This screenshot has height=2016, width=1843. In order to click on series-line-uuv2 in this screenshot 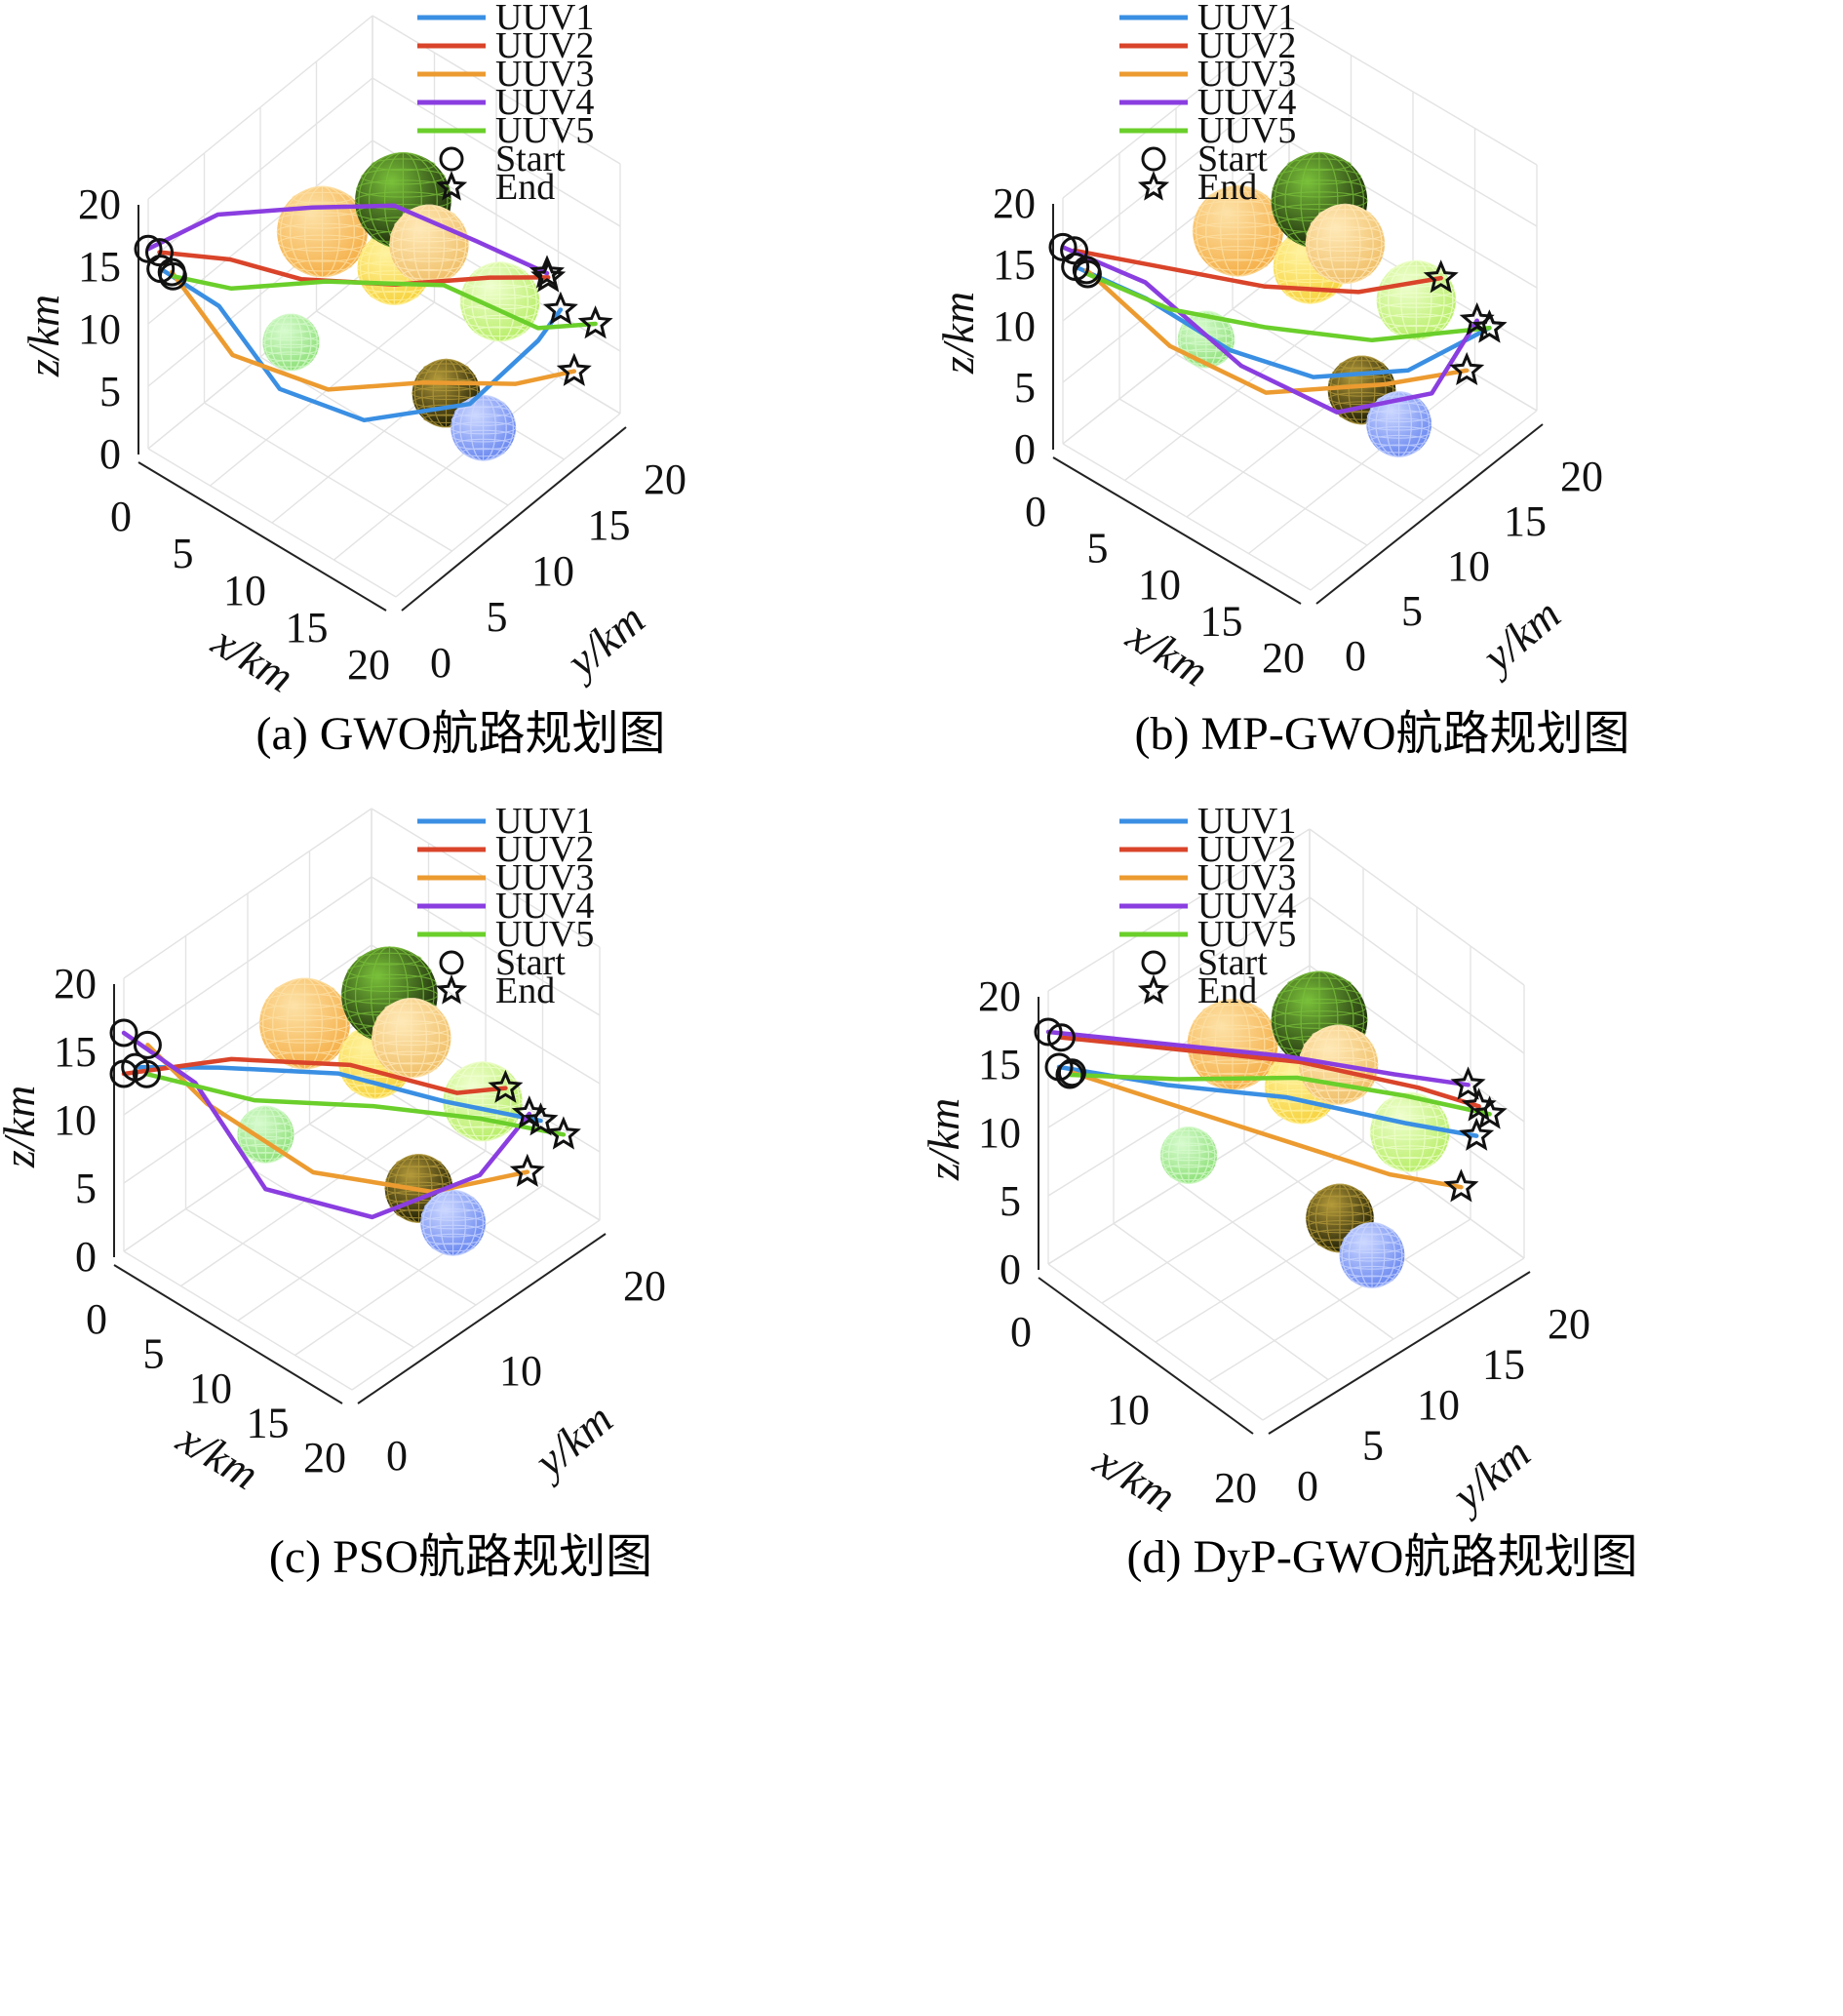, I will do `click(314, 1075)`.